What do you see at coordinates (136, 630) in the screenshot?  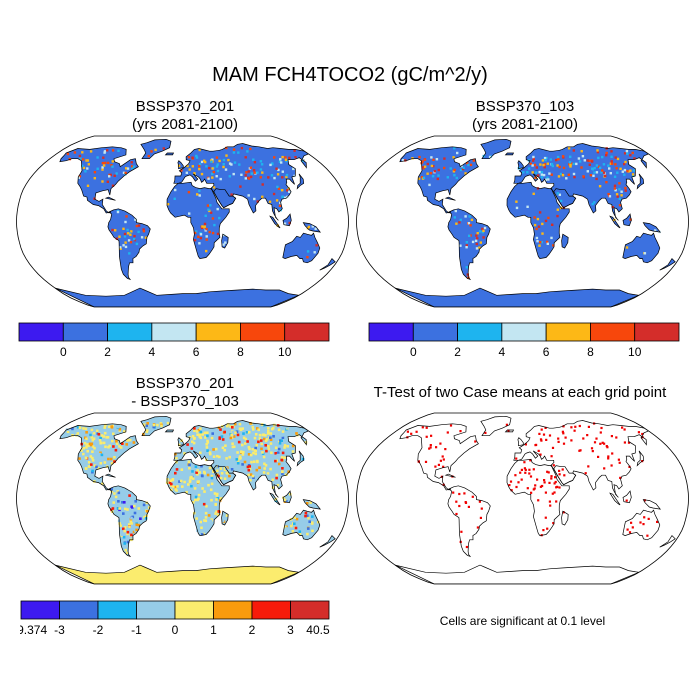 I see `colorbar-label: -1` at bounding box center [136, 630].